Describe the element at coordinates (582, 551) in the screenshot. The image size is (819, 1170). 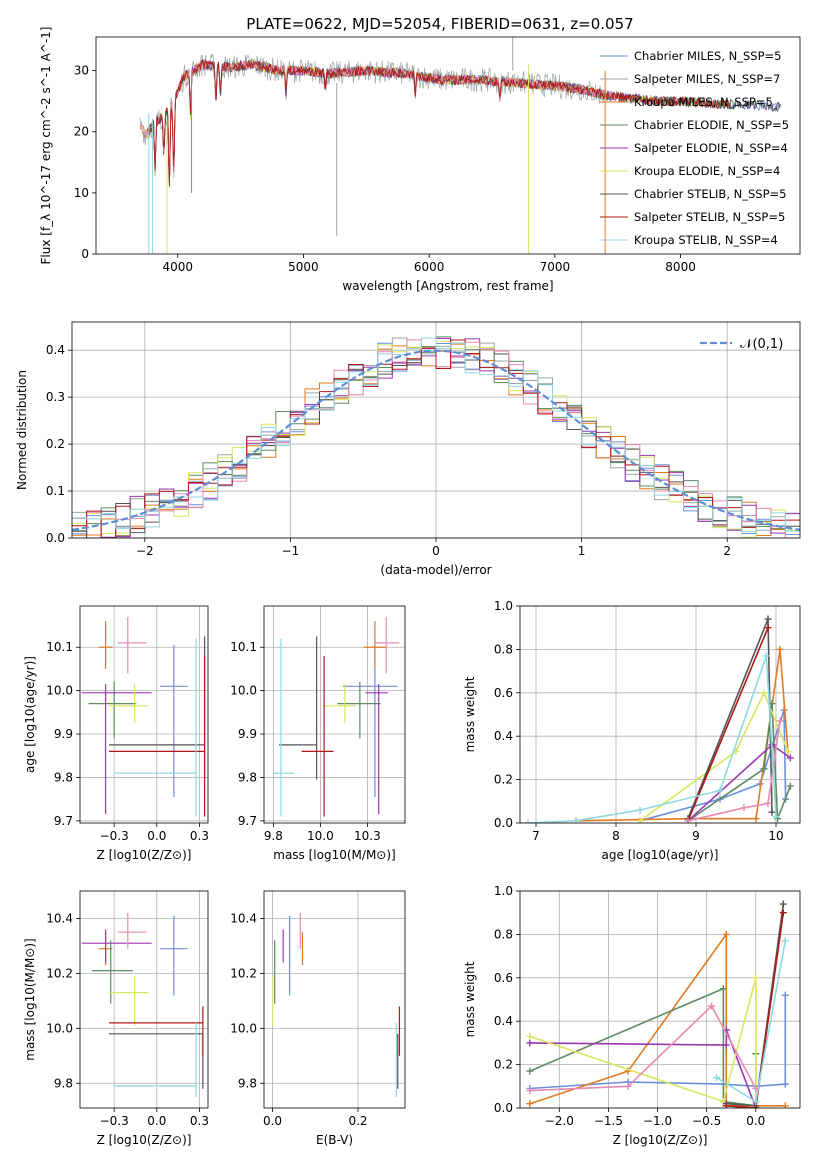
I see `x-tick-label: 1` at that location.